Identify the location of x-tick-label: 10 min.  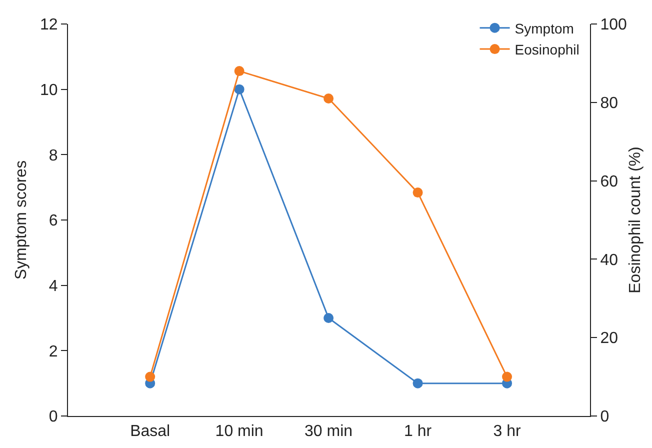
(239, 431).